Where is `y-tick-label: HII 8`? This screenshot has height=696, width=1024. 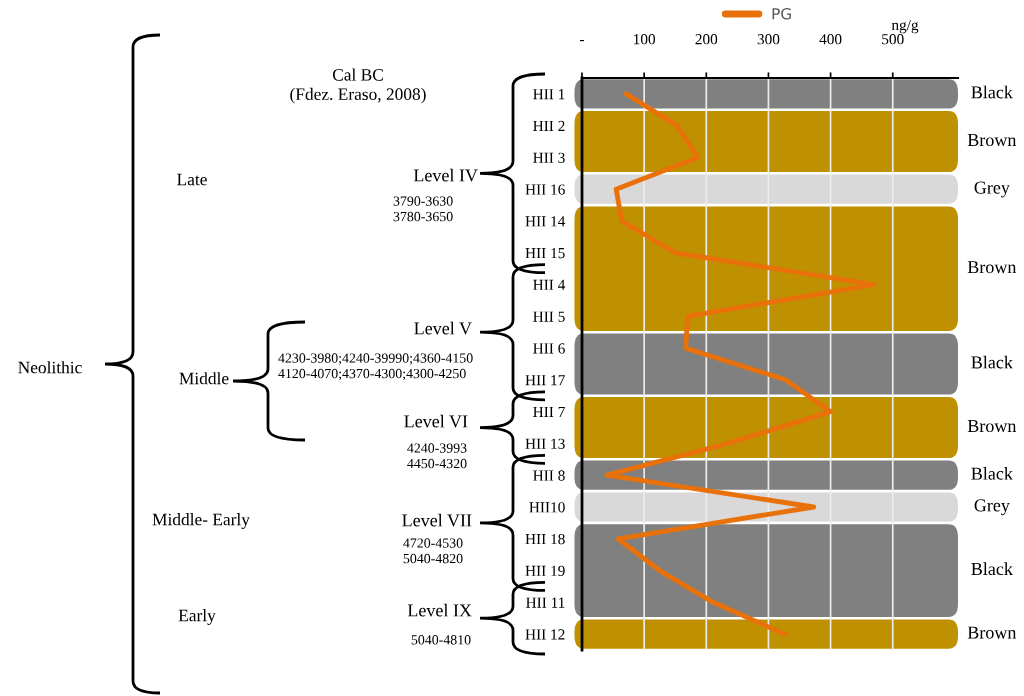 y-tick-label: HII 8 is located at coordinates (549, 475).